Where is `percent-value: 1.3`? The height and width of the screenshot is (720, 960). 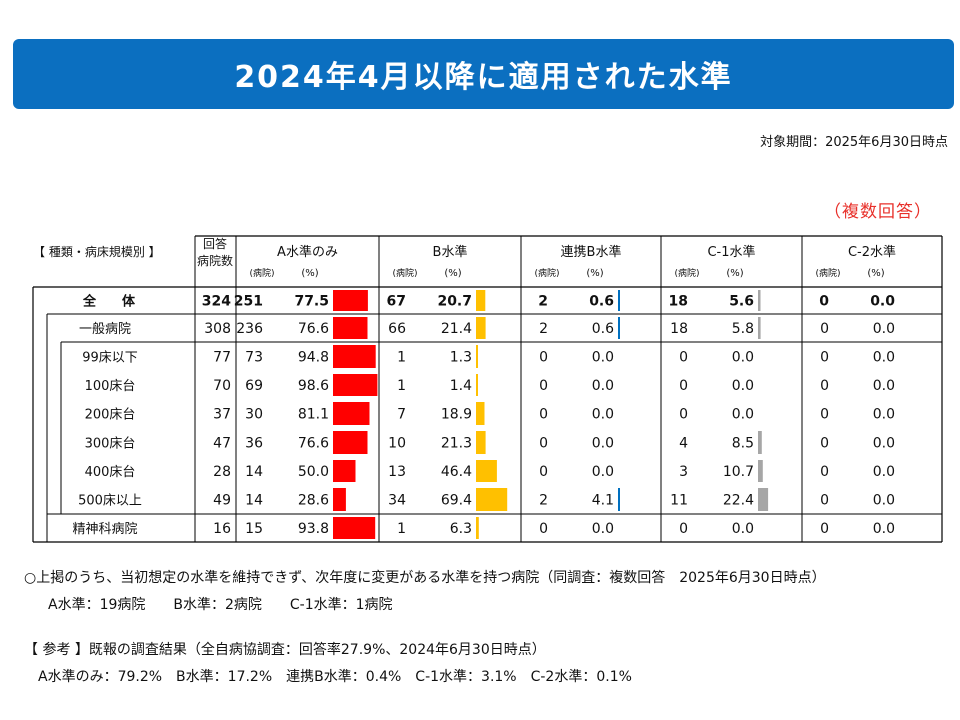
percent-value: 1.3 is located at coordinates (461, 358).